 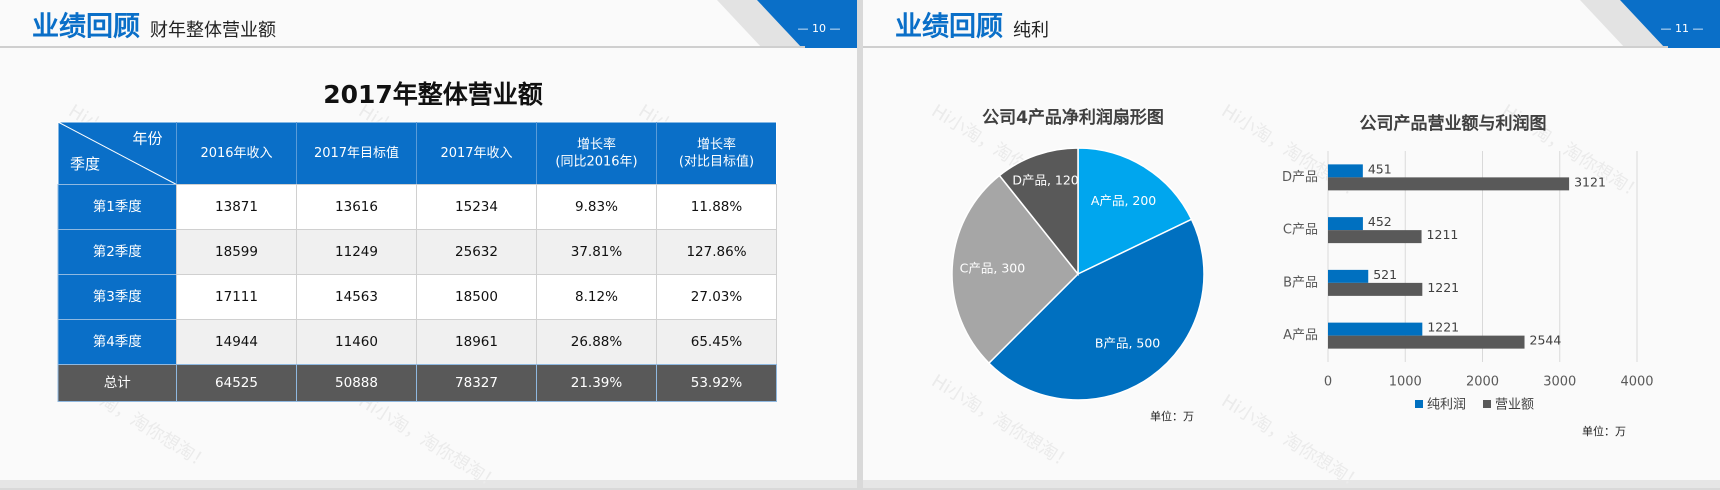 I want to click on cell-text: 26.88%, so click(x=597, y=342).